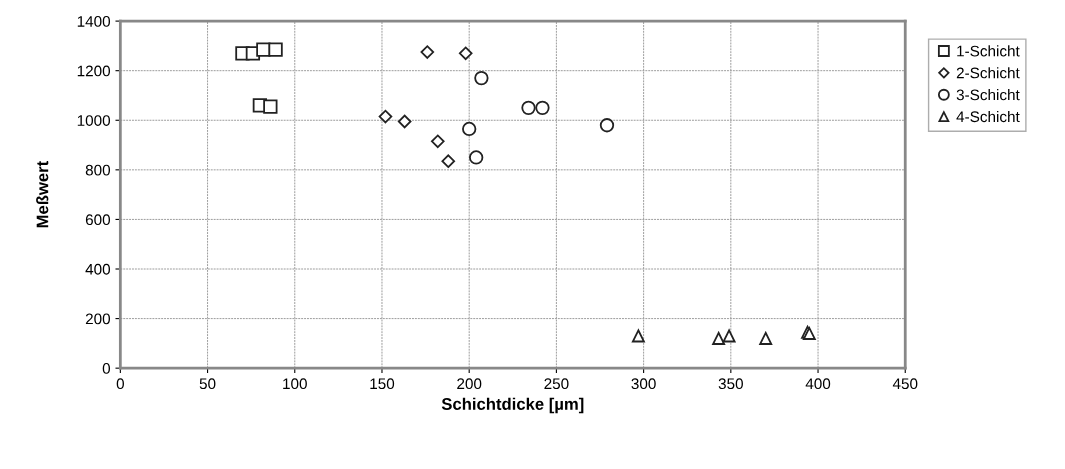  Describe the element at coordinates (818, 384) in the screenshot. I see `x-tick-label: 400` at that location.